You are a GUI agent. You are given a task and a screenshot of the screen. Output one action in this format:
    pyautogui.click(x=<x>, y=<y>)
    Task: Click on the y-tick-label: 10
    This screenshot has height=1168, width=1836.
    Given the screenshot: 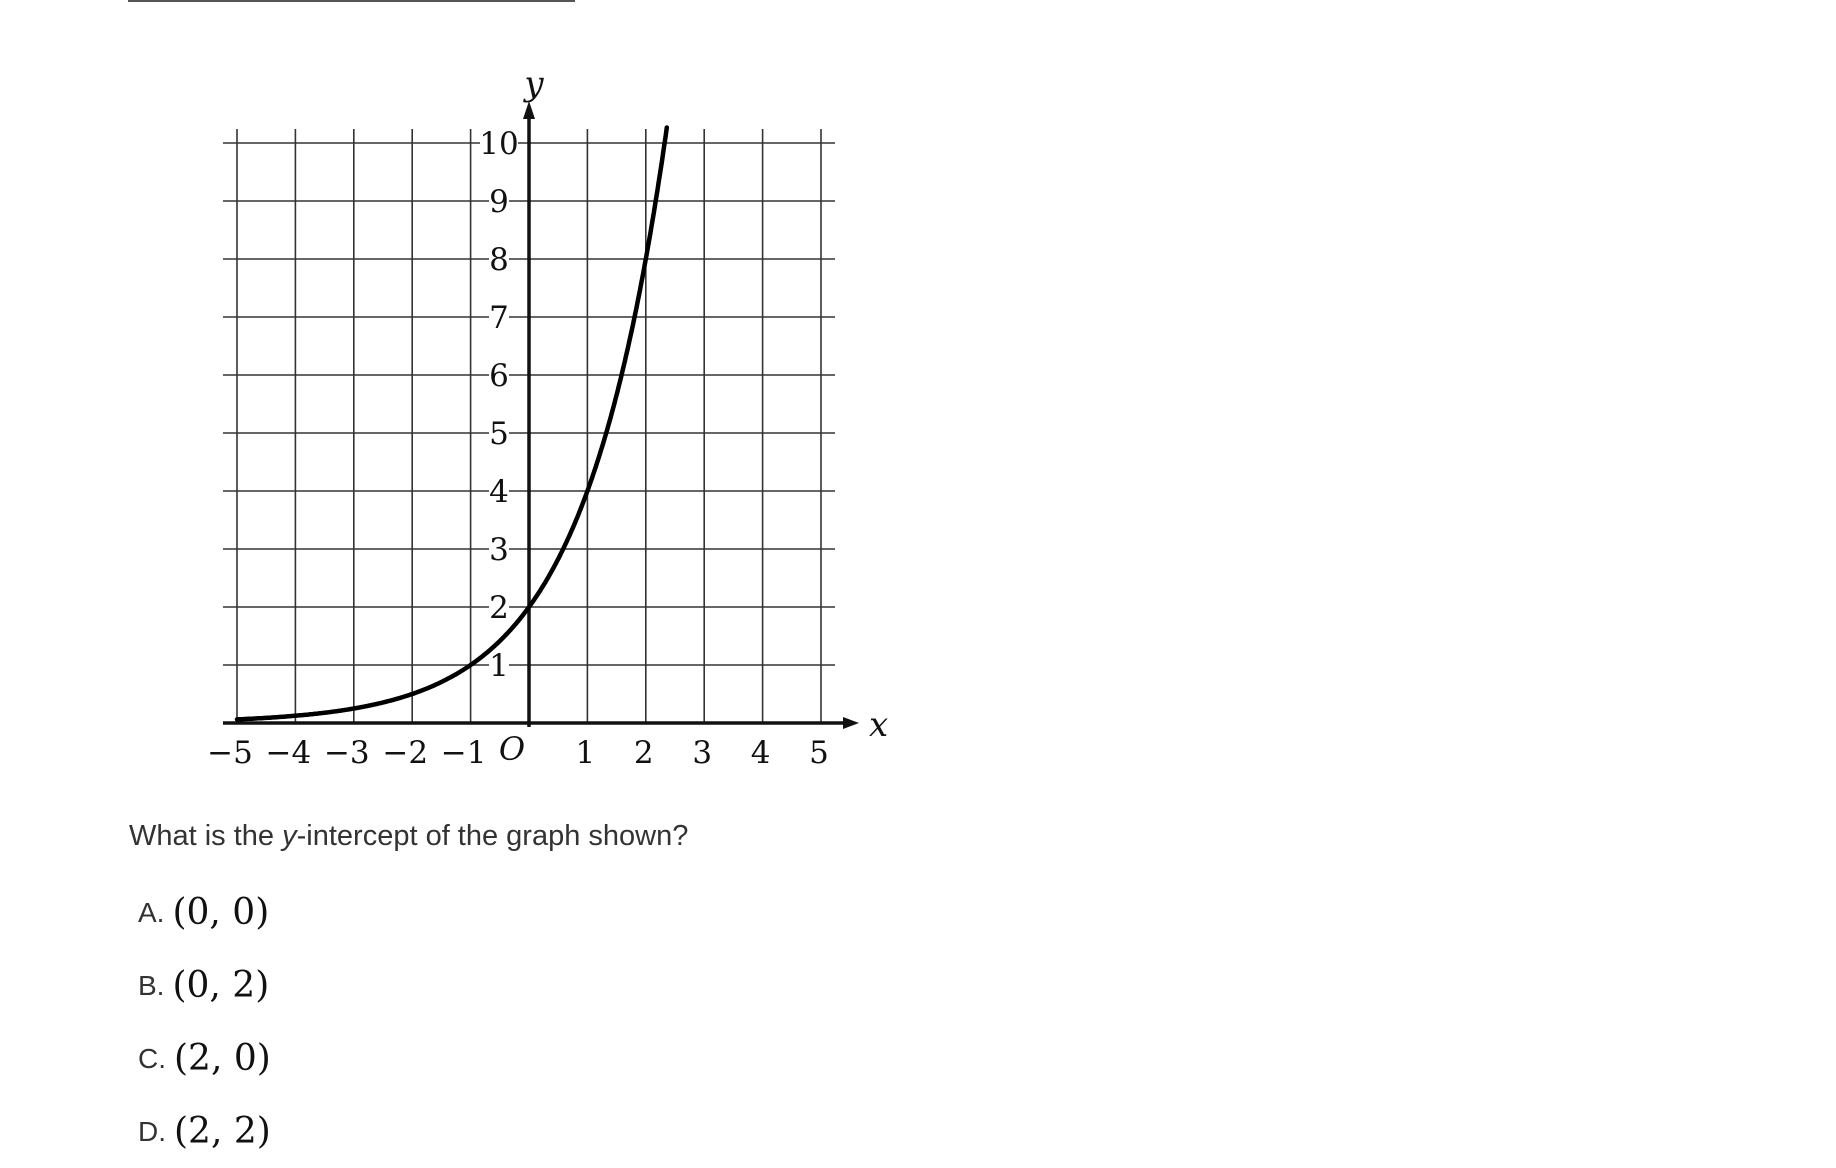 What is the action you would take?
    pyautogui.click(x=498, y=144)
    